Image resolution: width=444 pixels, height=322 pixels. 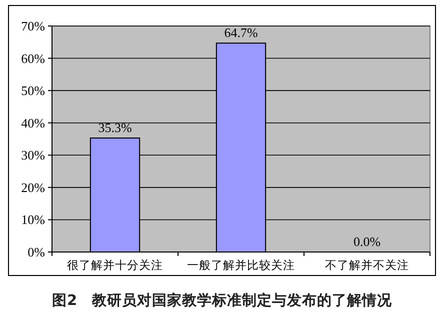 I want to click on y-tick-label: 60%, so click(x=33, y=58).